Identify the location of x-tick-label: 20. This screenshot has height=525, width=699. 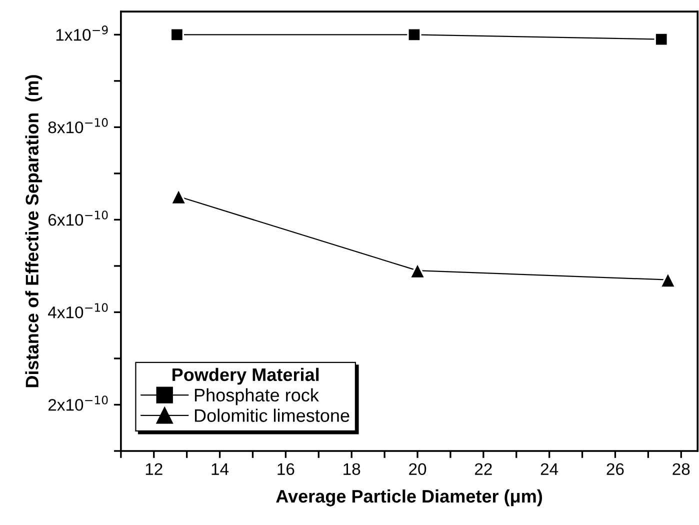
(417, 469).